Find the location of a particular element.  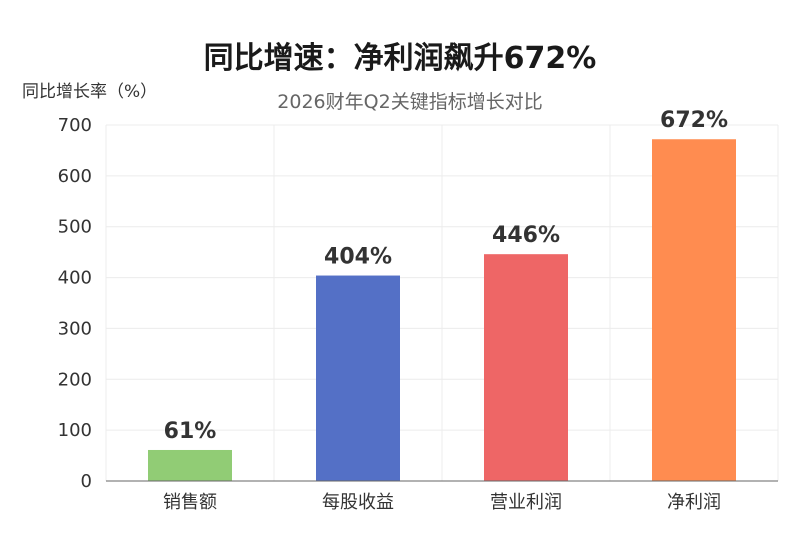

x-tick-label: 每股收益 is located at coordinates (358, 502).